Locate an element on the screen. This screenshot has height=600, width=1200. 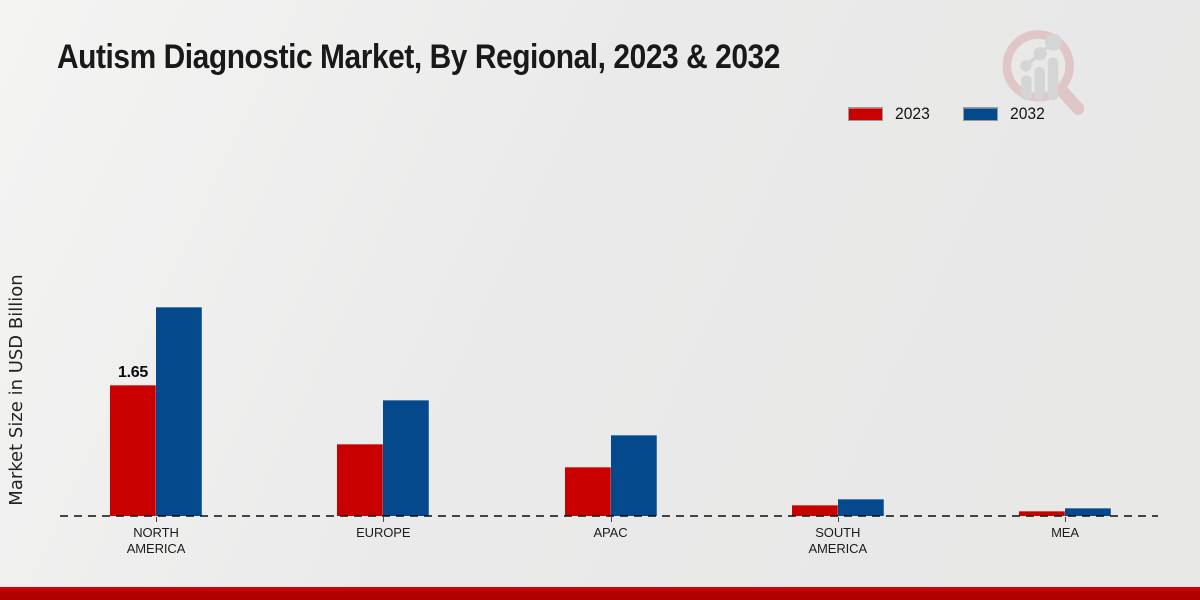
bar-2023-south-america is located at coordinates (814, 510).